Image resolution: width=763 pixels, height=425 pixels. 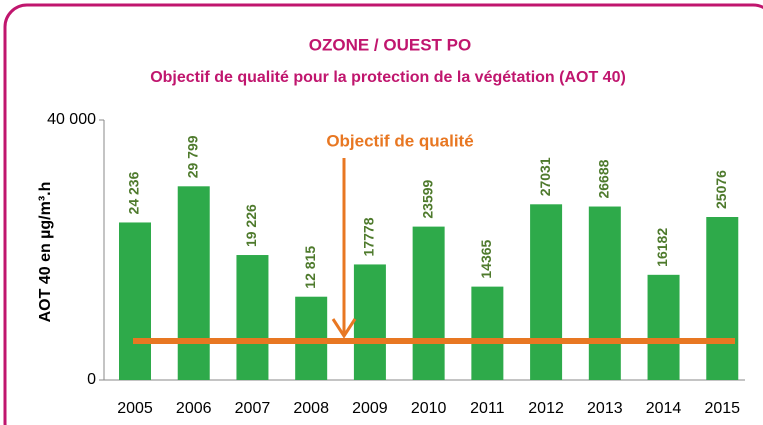 I want to click on x-tick-label: 2011, so click(x=487, y=408).